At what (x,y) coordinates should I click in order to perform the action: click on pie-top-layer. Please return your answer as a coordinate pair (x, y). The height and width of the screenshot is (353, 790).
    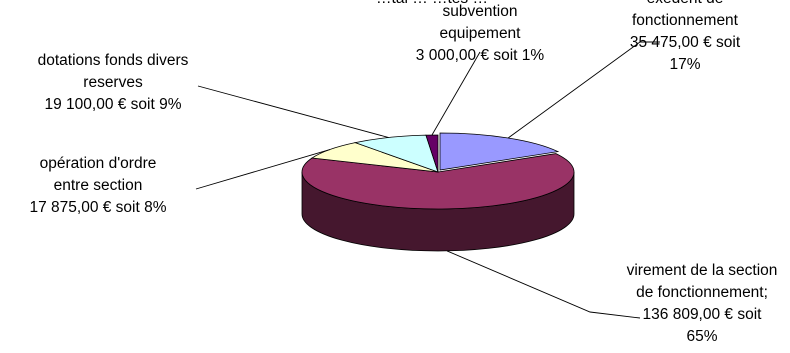
    Looking at the image, I should click on (438, 171).